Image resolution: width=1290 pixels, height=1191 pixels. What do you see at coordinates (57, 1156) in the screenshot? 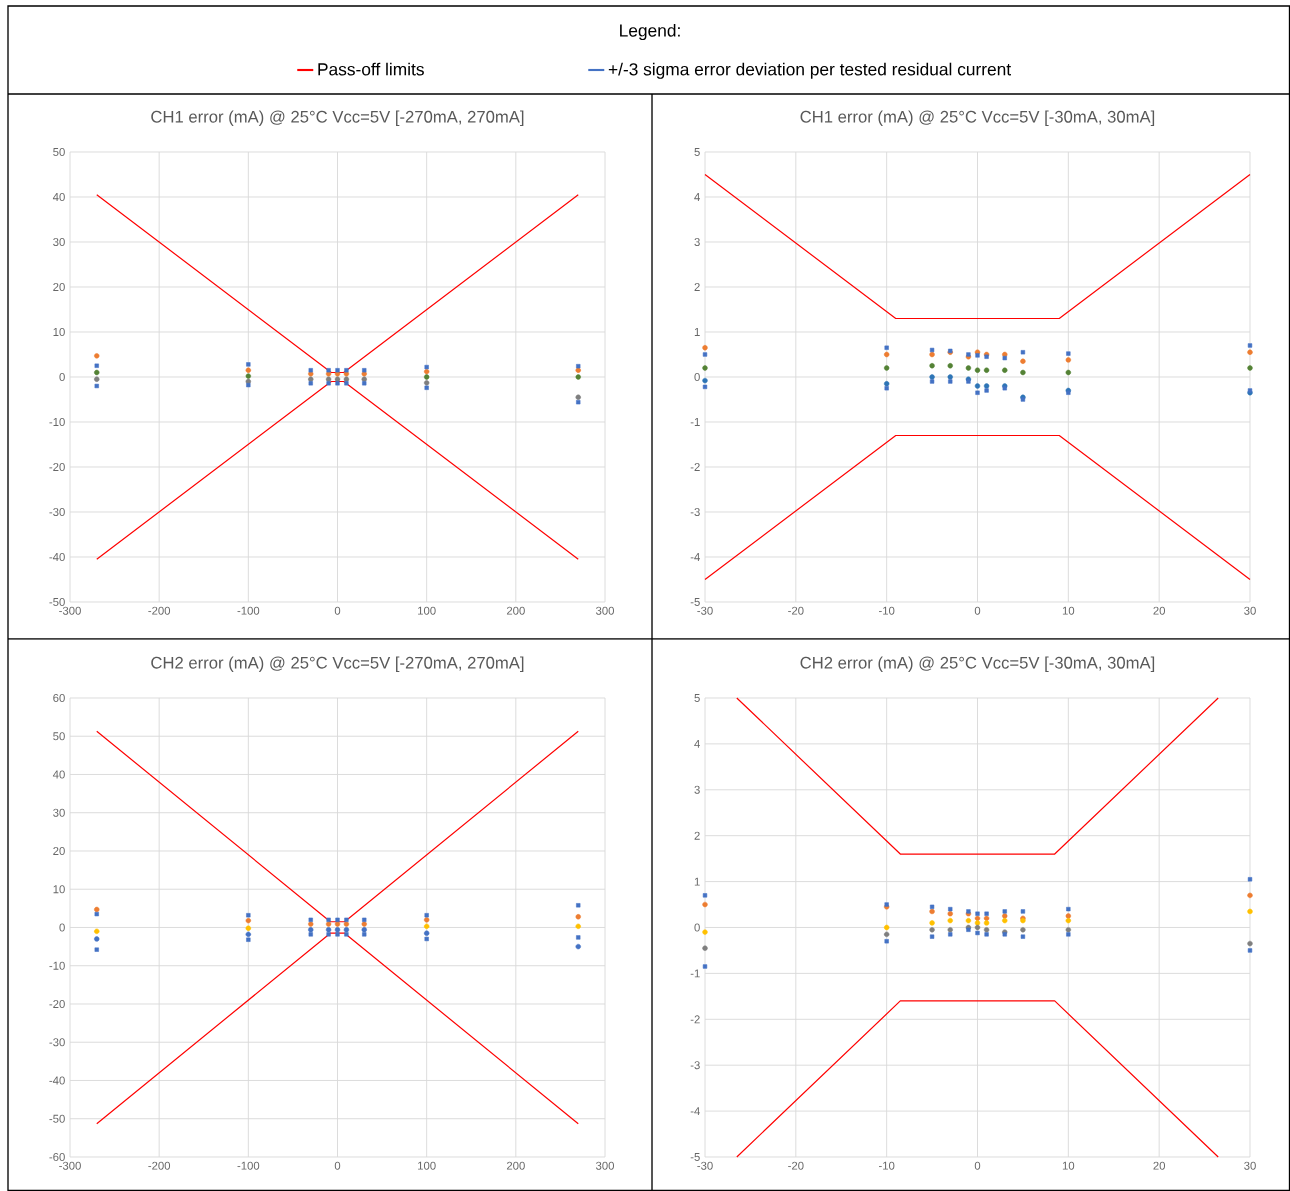
I see `y-tick-label: -60` at bounding box center [57, 1156].